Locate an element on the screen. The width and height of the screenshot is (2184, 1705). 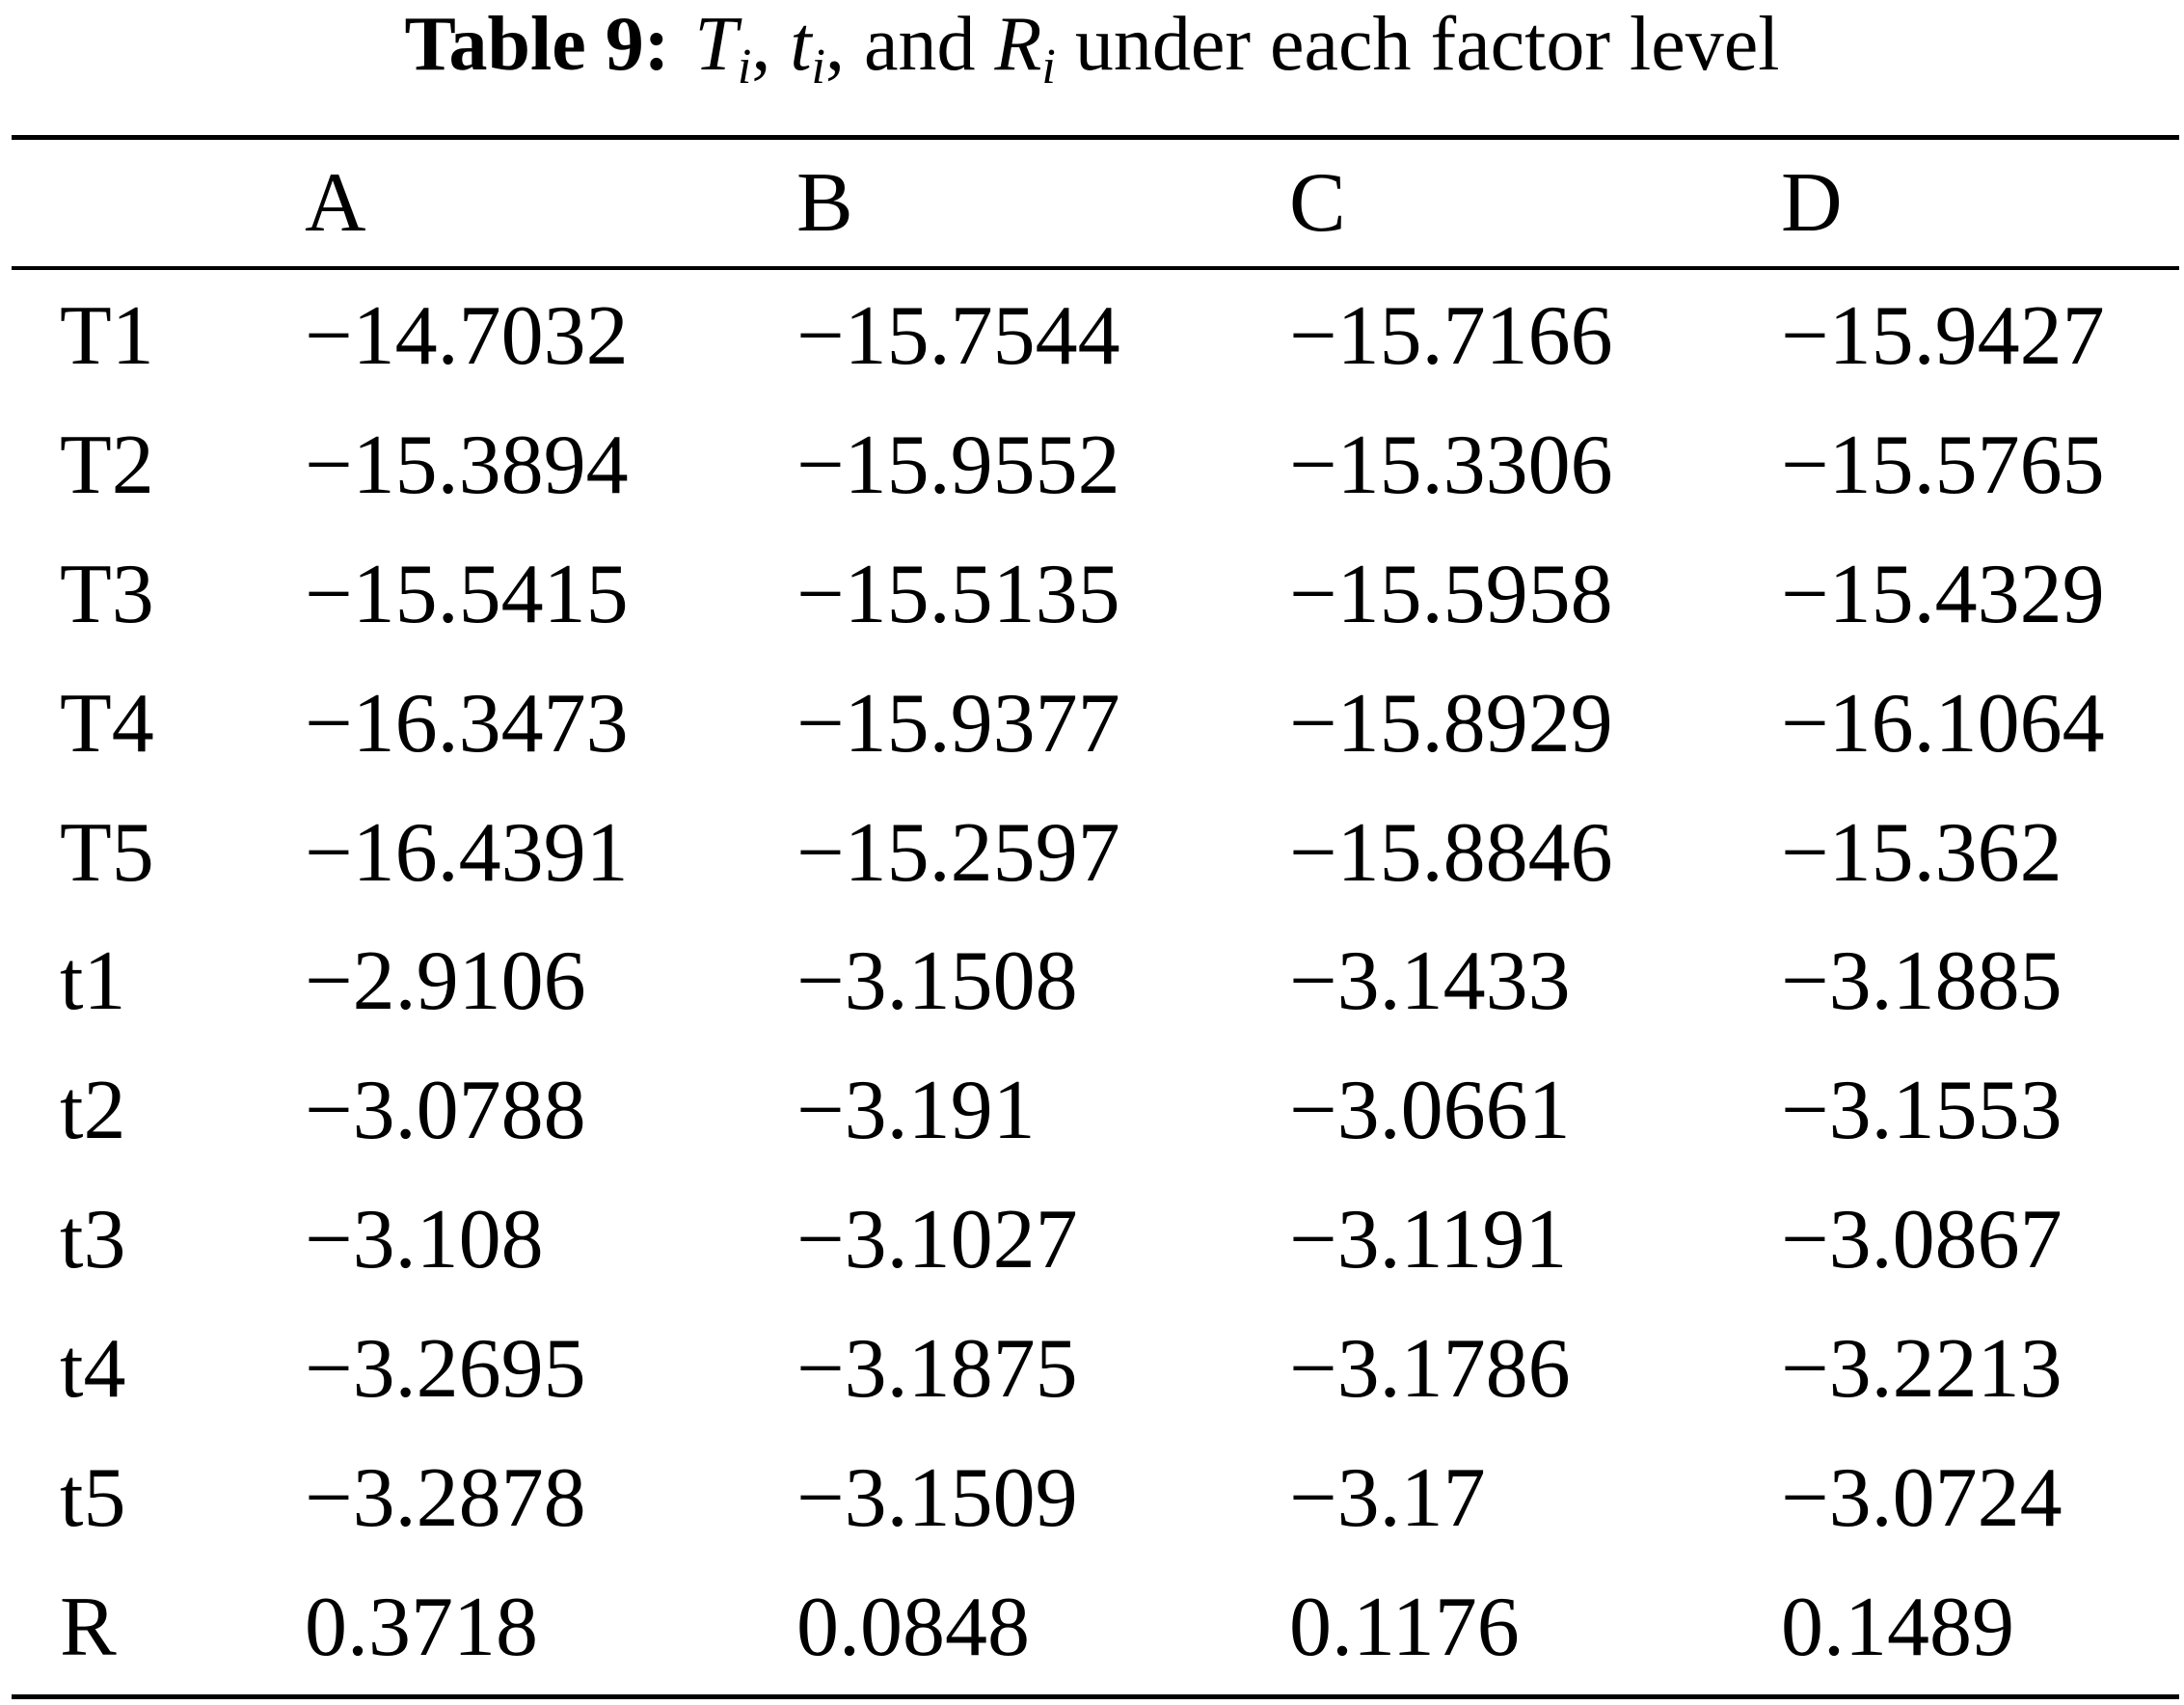
table-row: t1 −2.9106 −3.1508 −3.1433 −3.1885 is located at coordinates (1095, 981).